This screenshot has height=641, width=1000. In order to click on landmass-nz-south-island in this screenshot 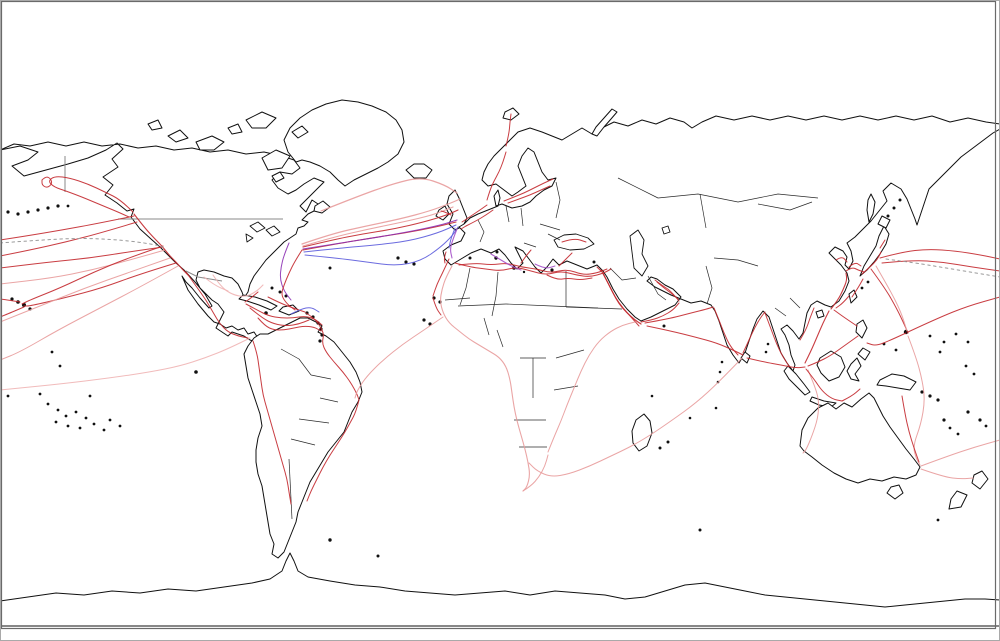, I will do `click(958, 500)`.